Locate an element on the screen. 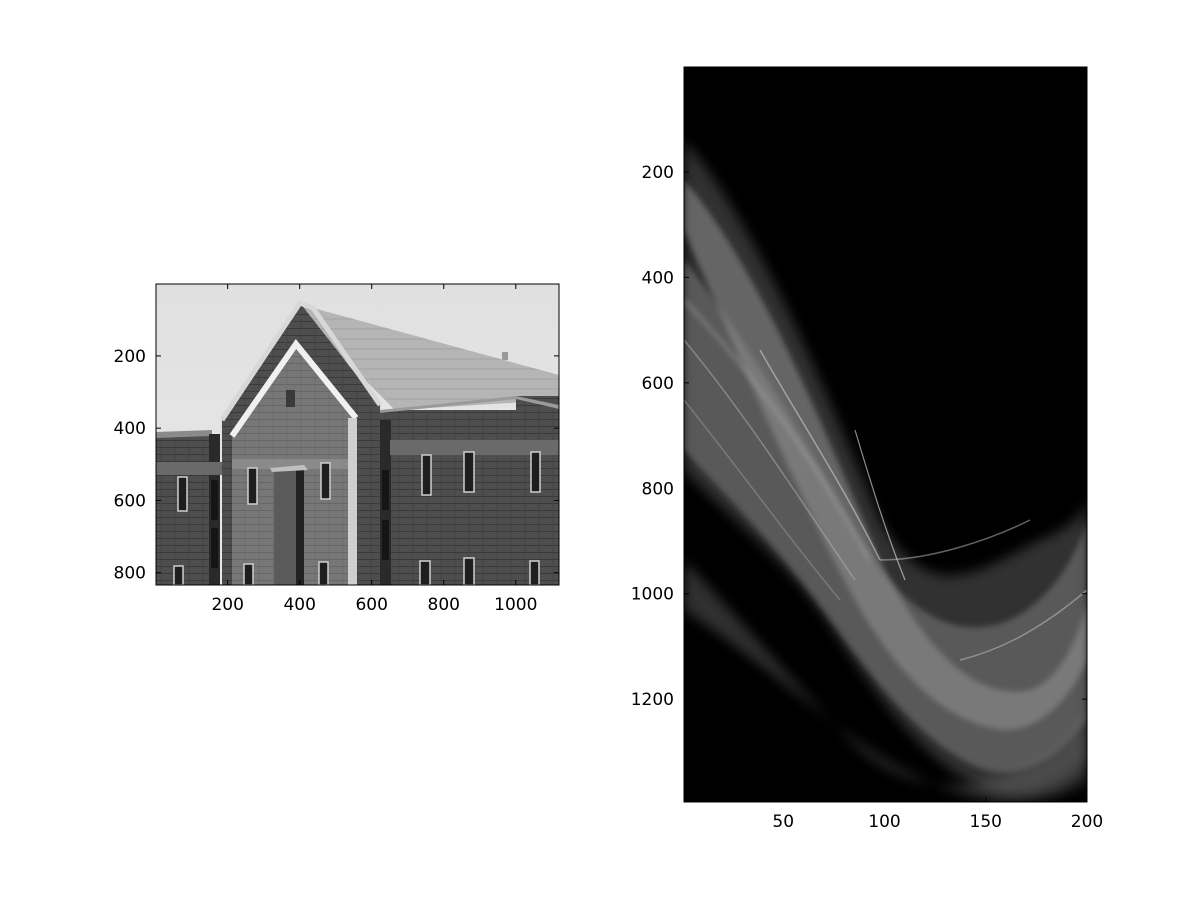 The width and height of the screenshot is (1200, 901). building-image-panel: 200 400 600 800 1000 200 400 600 800 is located at coordinates (337, 449).